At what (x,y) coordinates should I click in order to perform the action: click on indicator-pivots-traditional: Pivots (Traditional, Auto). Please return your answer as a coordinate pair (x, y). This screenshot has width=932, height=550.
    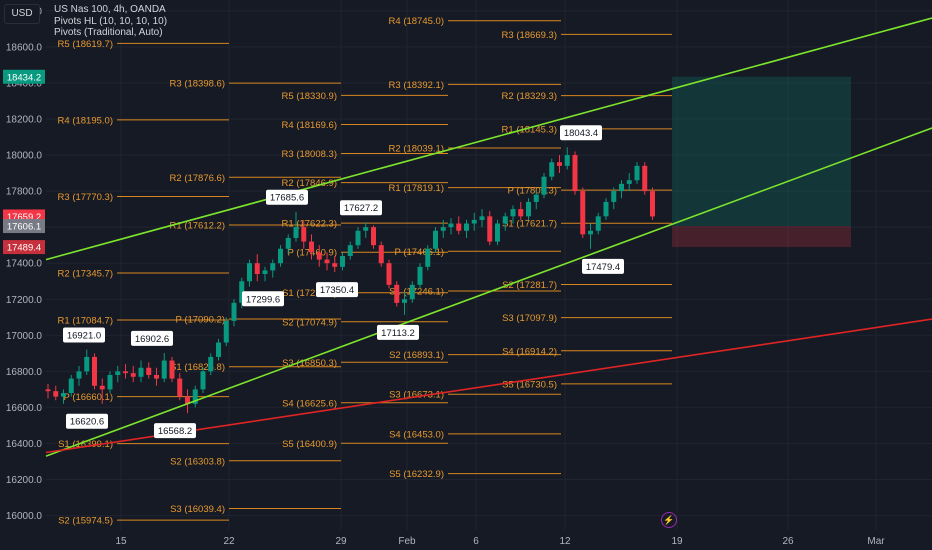
    Looking at the image, I should click on (108, 32).